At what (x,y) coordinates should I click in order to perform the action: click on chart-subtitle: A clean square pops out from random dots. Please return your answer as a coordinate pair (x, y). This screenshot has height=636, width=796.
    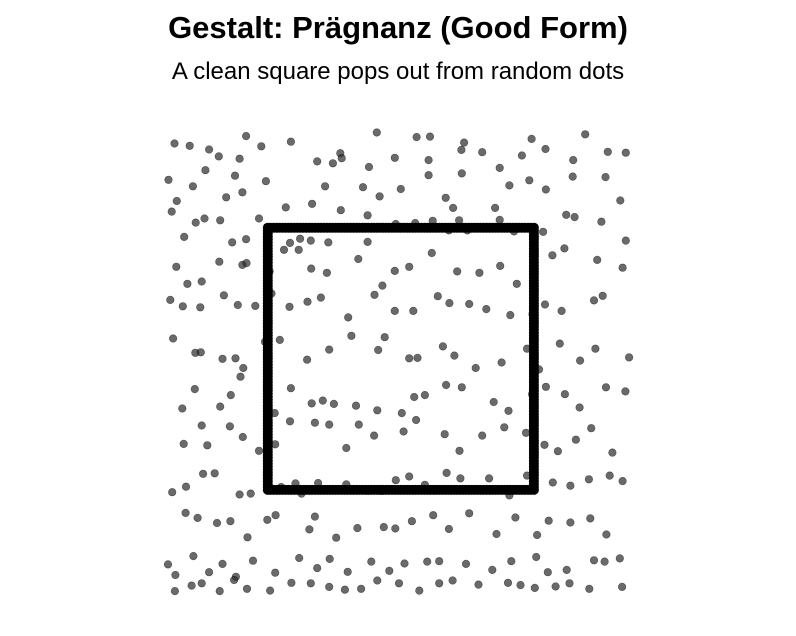
    Looking at the image, I should click on (398, 71).